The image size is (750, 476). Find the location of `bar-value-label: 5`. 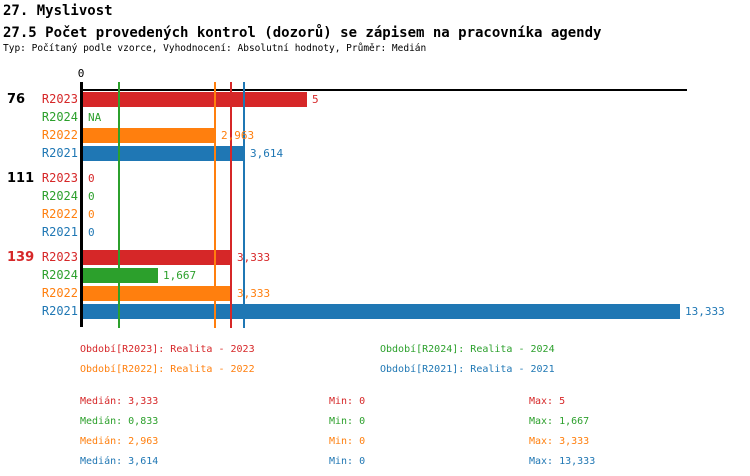

bar-value-label: 5 is located at coordinates (315, 99).